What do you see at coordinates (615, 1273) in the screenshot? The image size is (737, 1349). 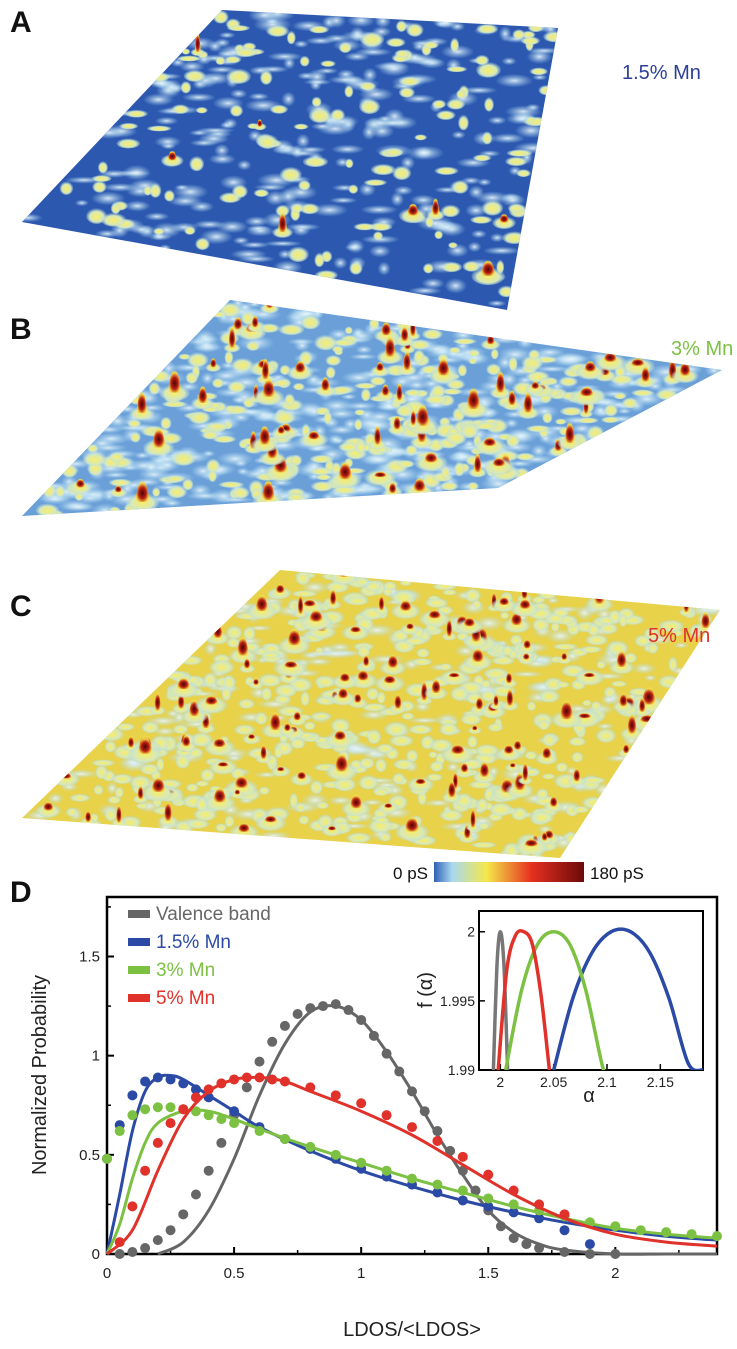 I see `x-tick-label: 2` at bounding box center [615, 1273].